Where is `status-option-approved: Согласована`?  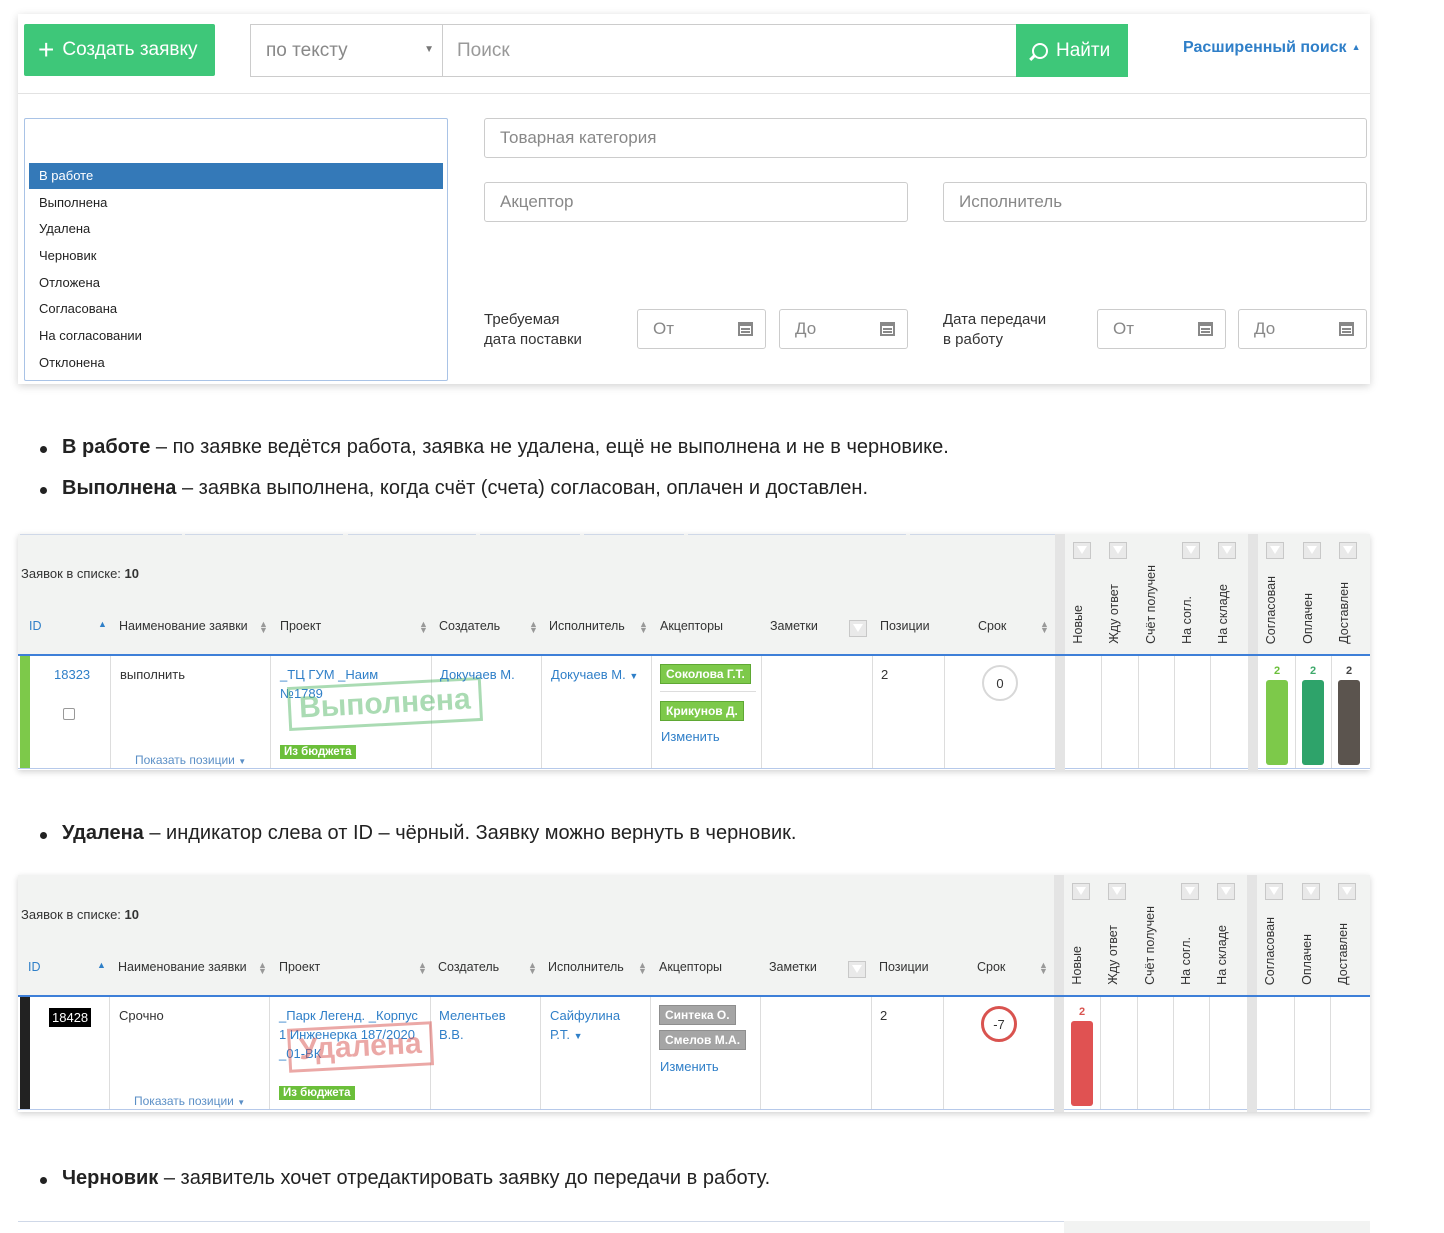
status-option-approved: Согласована is located at coordinates (78, 308).